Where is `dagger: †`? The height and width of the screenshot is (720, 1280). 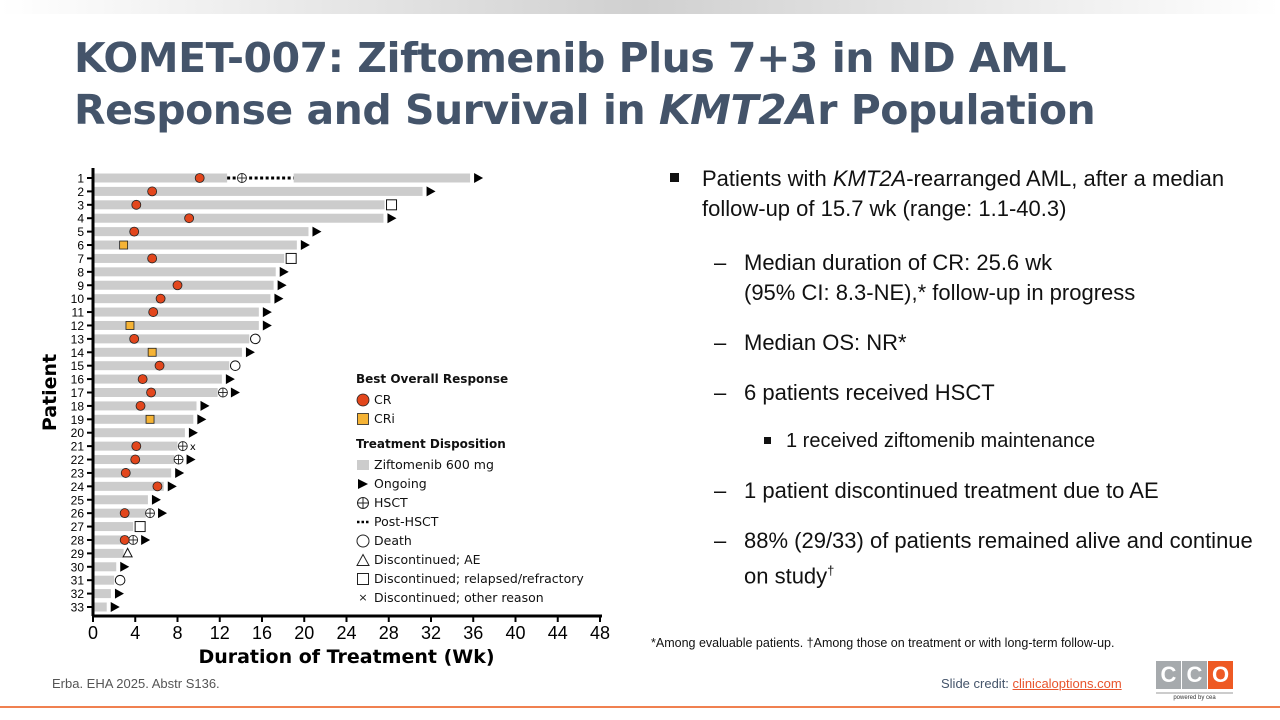
dagger: † is located at coordinates (831, 570).